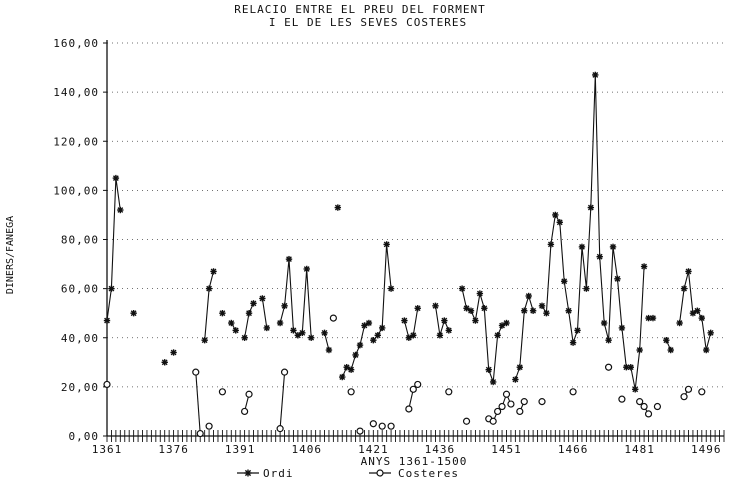 Image resolution: width=730 pixels, height=488 pixels. Describe the element at coordinates (198, 403) in the screenshot. I see `series-line-costeres` at that location.